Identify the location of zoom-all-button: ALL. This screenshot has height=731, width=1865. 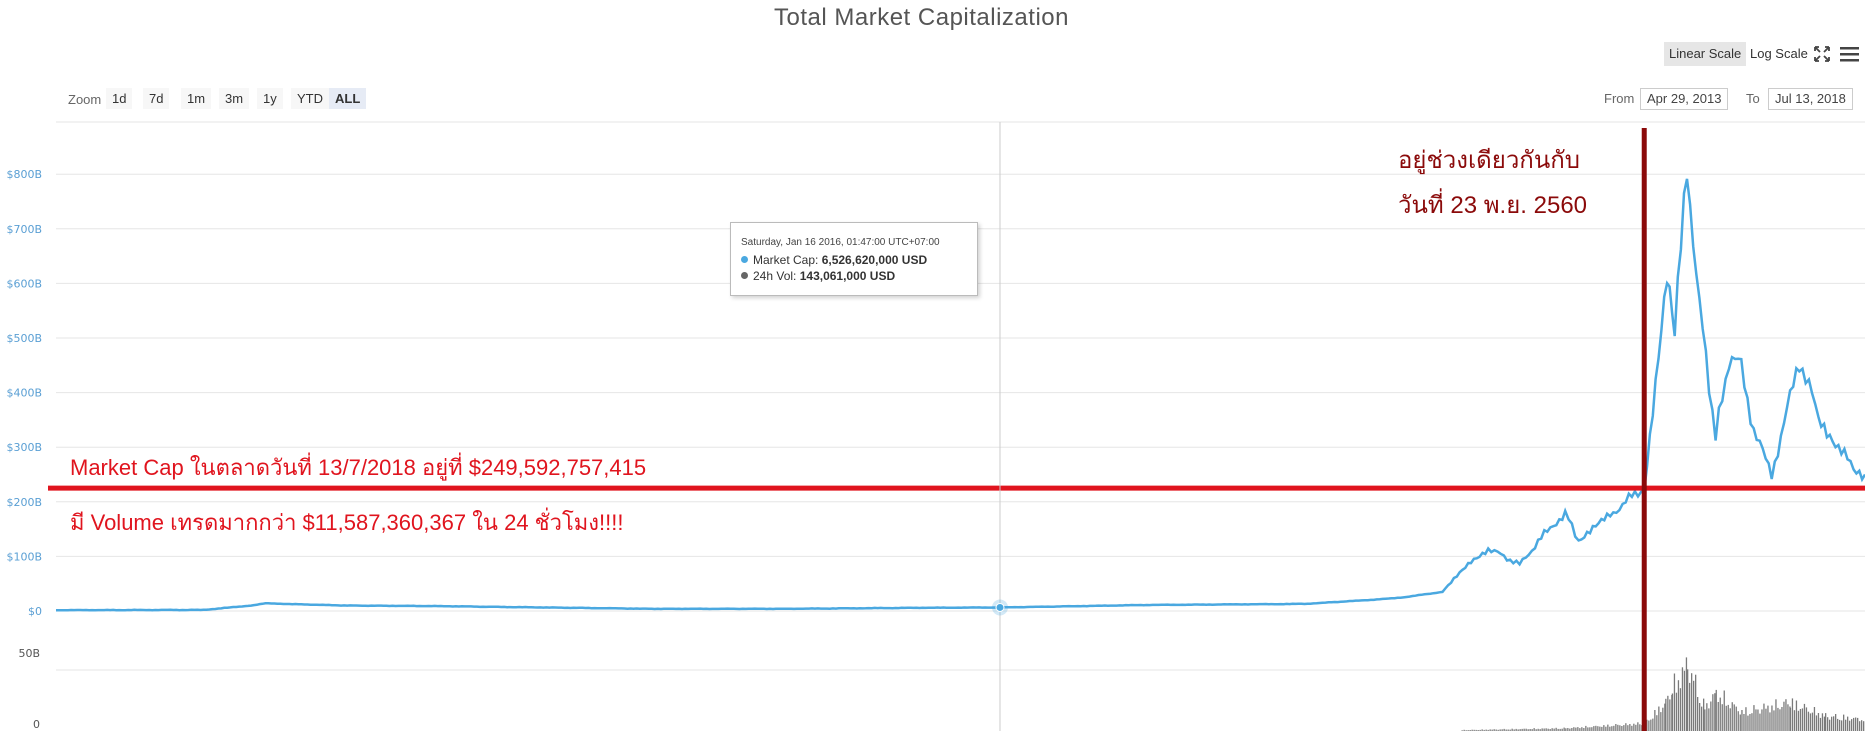
(348, 98).